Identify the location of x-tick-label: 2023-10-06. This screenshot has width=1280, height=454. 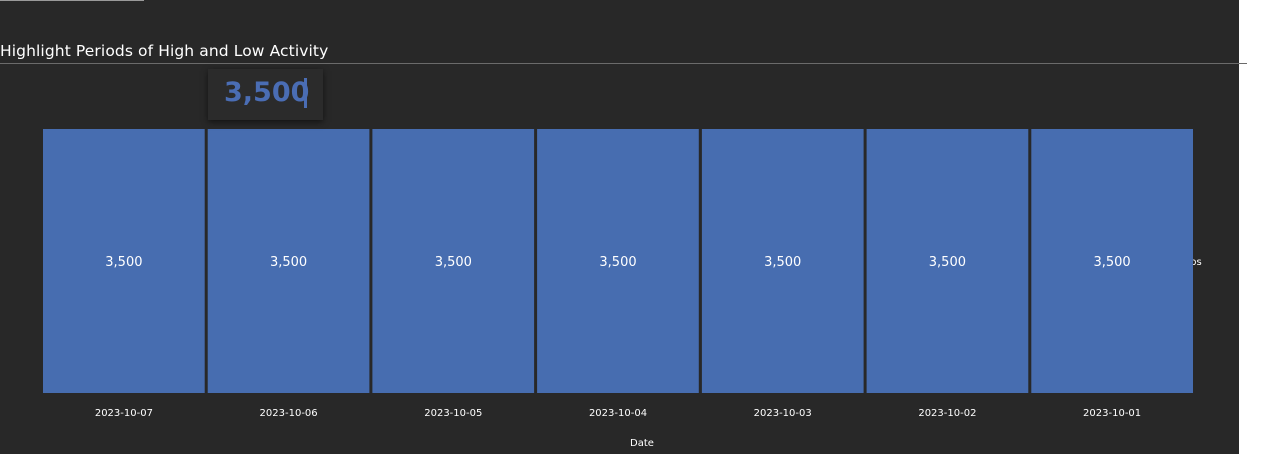
(289, 413).